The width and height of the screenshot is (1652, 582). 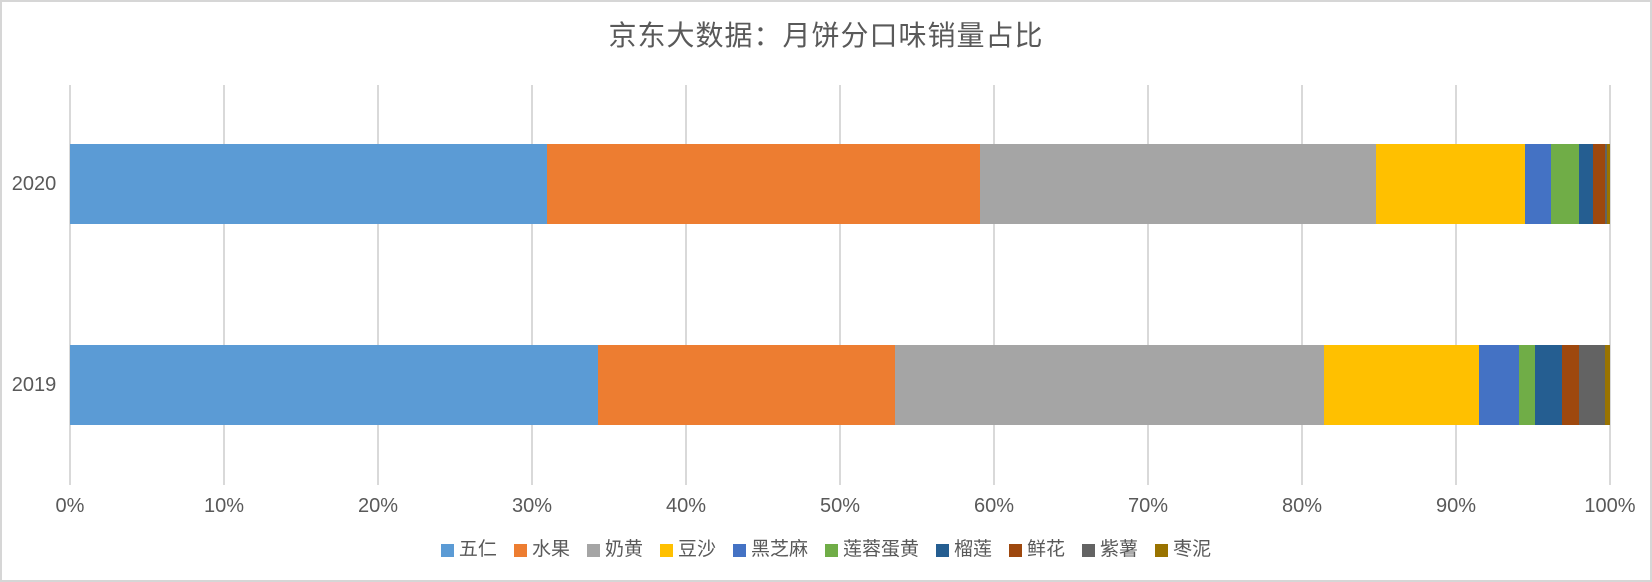 I want to click on bar-segment-2020-鲜花, so click(x=1599, y=184).